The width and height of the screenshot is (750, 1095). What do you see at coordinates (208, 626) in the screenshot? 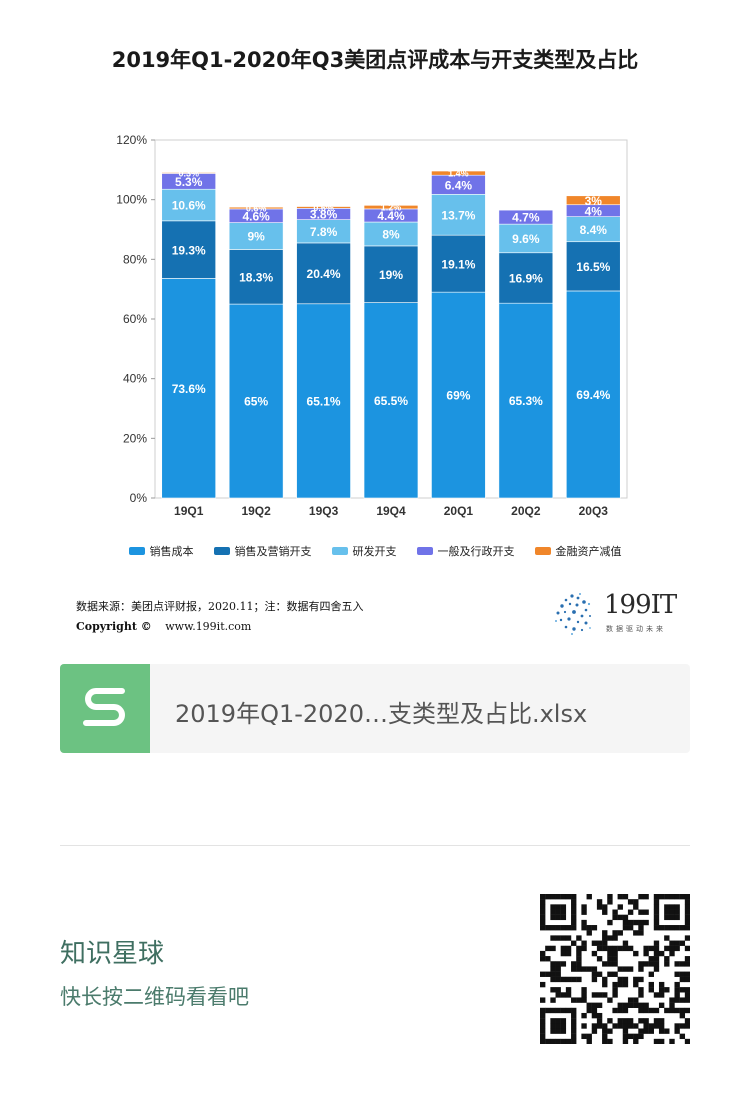
I see `website-link: www.199it.com` at bounding box center [208, 626].